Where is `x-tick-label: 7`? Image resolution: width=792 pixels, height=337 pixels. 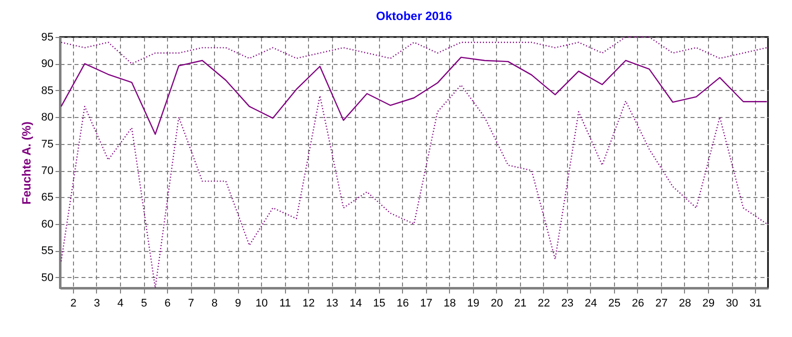 x-tick-label: 7 is located at coordinates (191, 304).